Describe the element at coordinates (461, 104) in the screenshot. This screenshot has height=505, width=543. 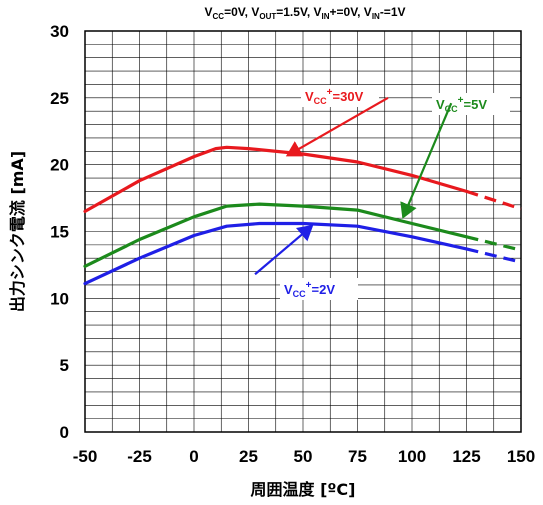
I see `series-annotation-label: VCC+=5V` at that location.